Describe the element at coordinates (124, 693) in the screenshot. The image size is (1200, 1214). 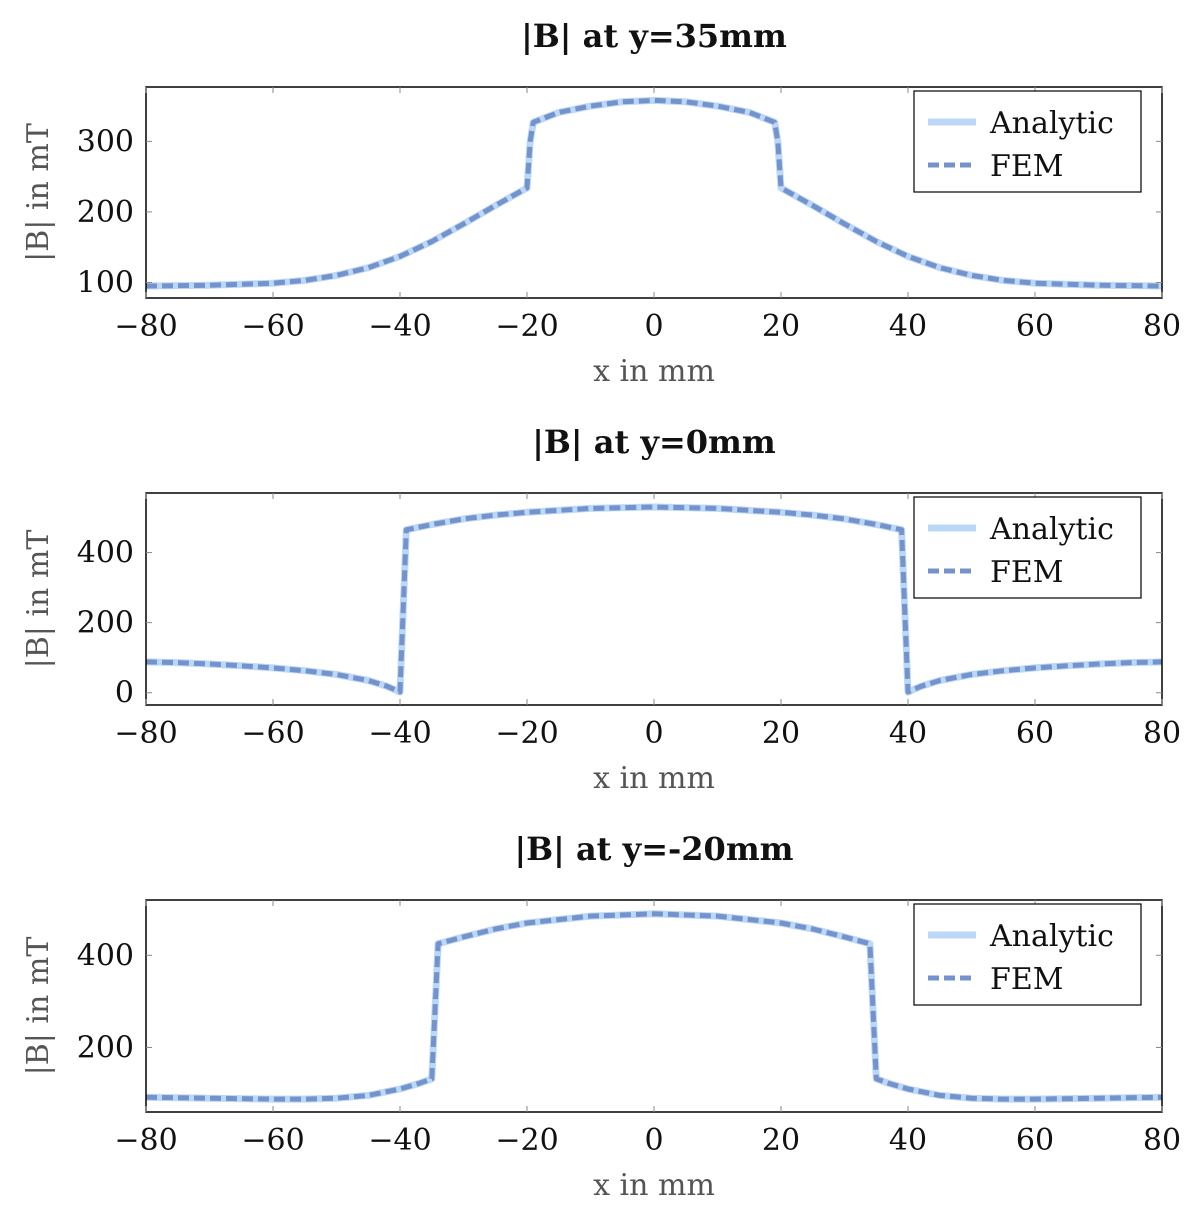
I see `y-tick-label: 0` at that location.